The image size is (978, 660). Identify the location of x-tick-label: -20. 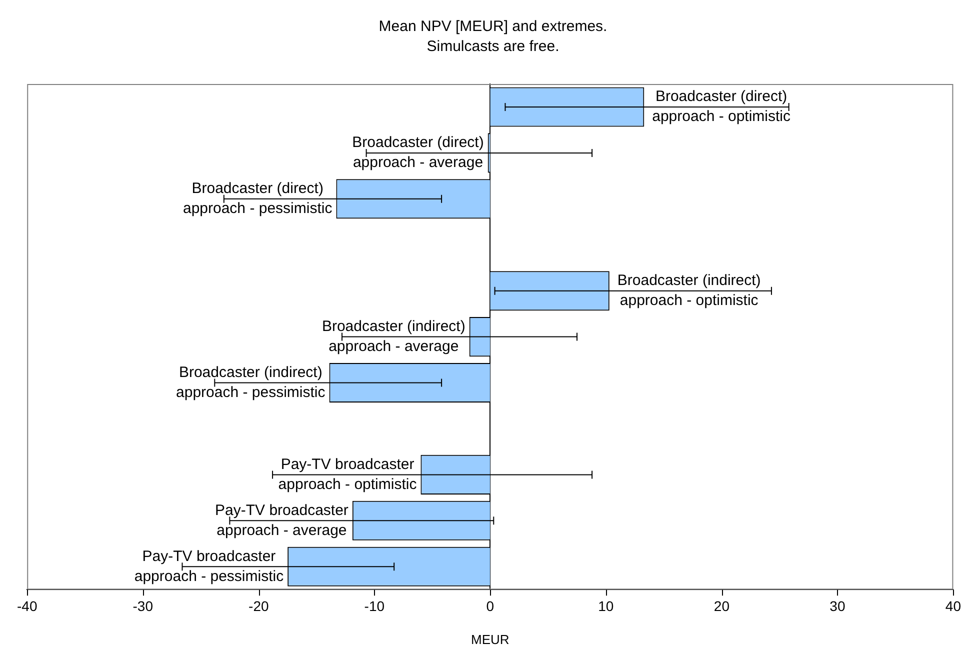
(258, 606).